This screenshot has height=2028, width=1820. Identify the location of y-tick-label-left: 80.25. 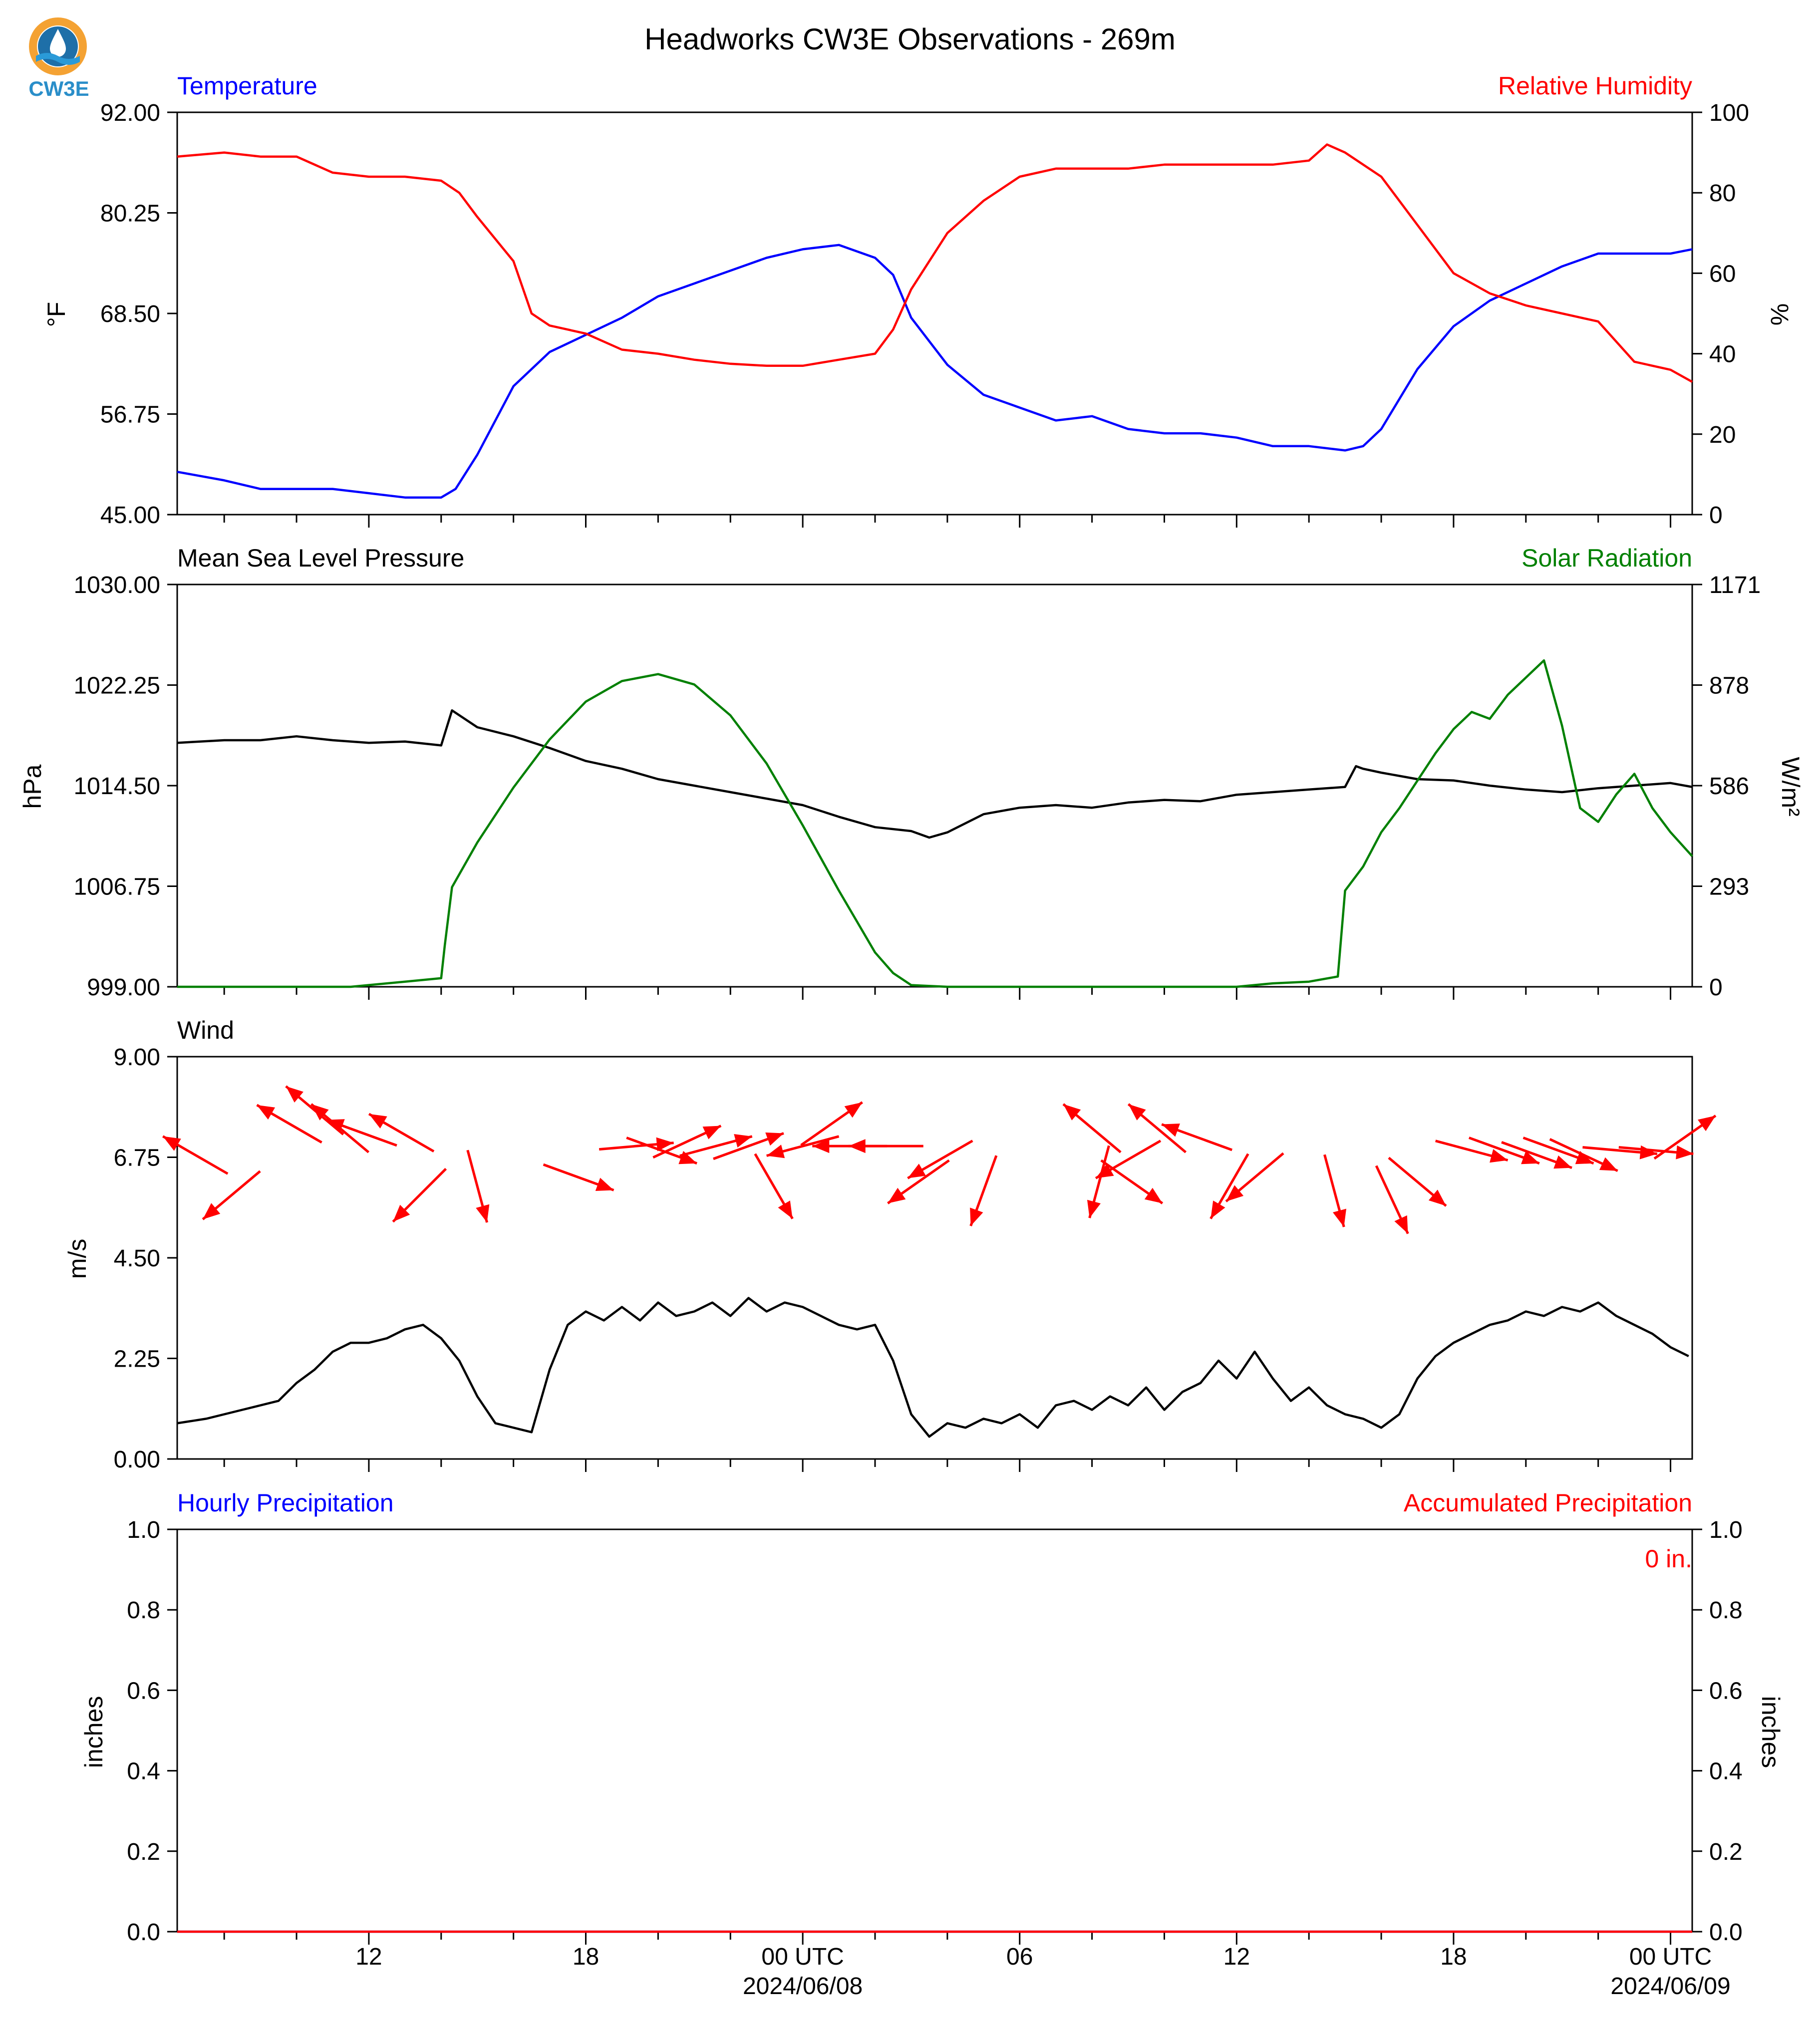
(130, 214).